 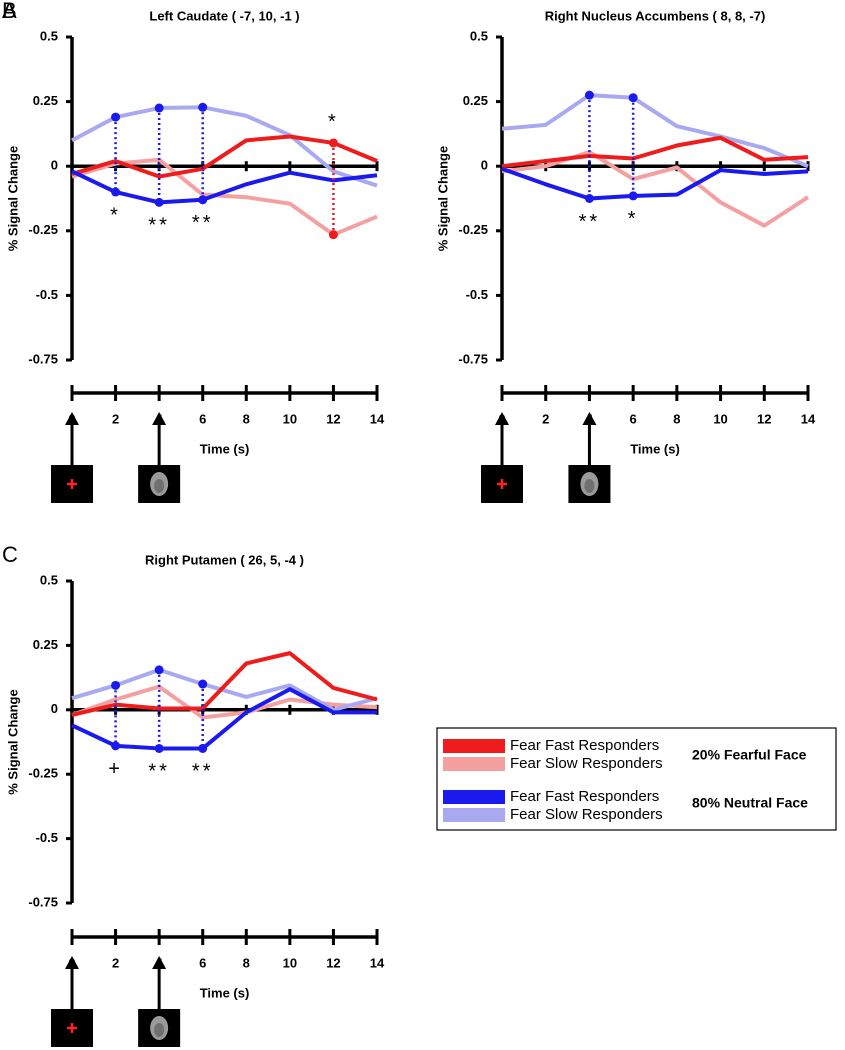 I want to click on legend-group-label: 80% Neutral Face, so click(x=750, y=803).